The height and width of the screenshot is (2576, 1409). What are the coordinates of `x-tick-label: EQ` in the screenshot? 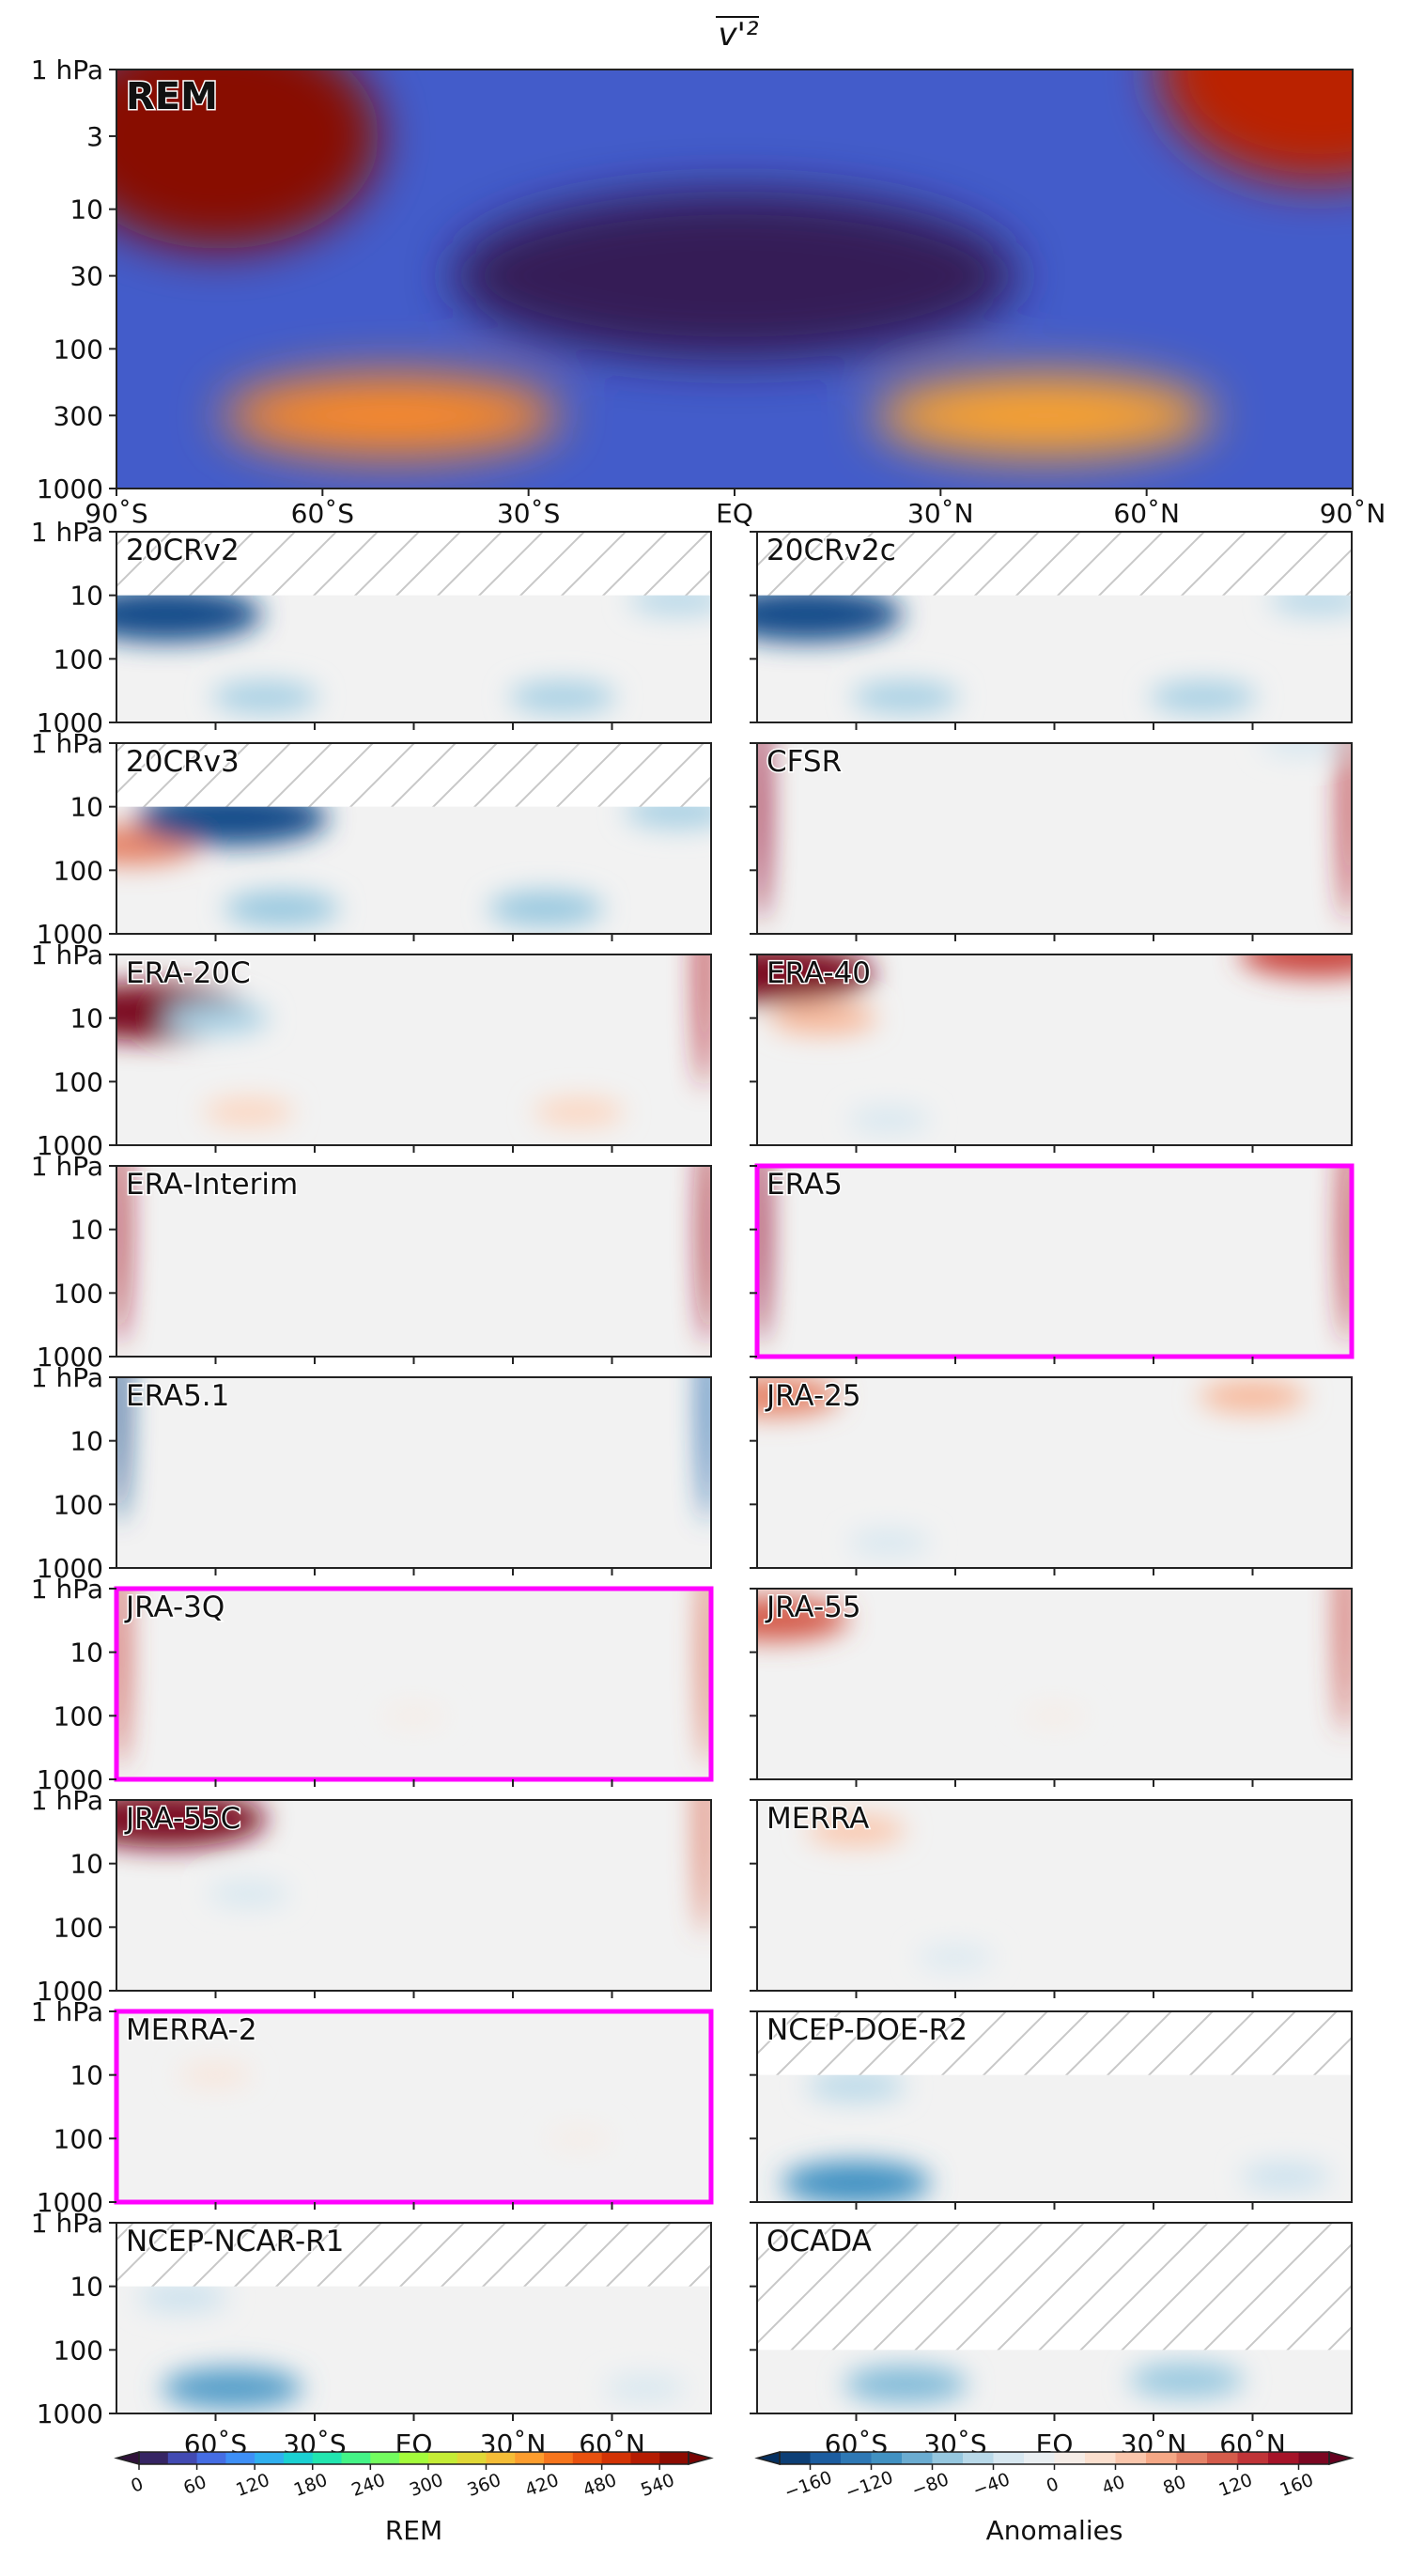 It's located at (734, 513).